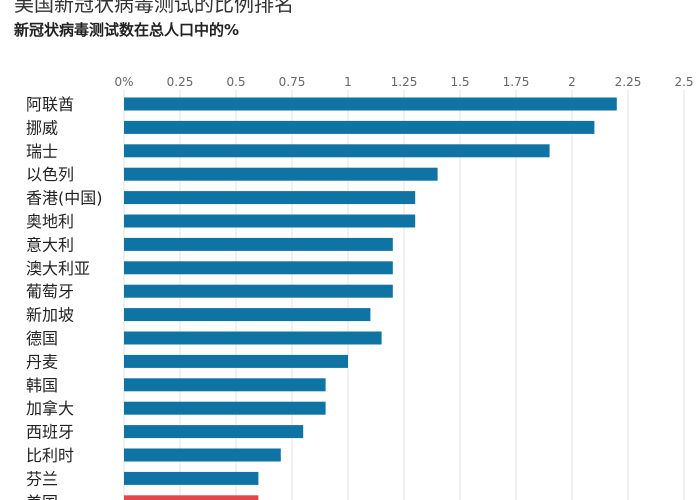  What do you see at coordinates (292, 82) in the screenshot?
I see `x-tick-label: 0.75` at bounding box center [292, 82].